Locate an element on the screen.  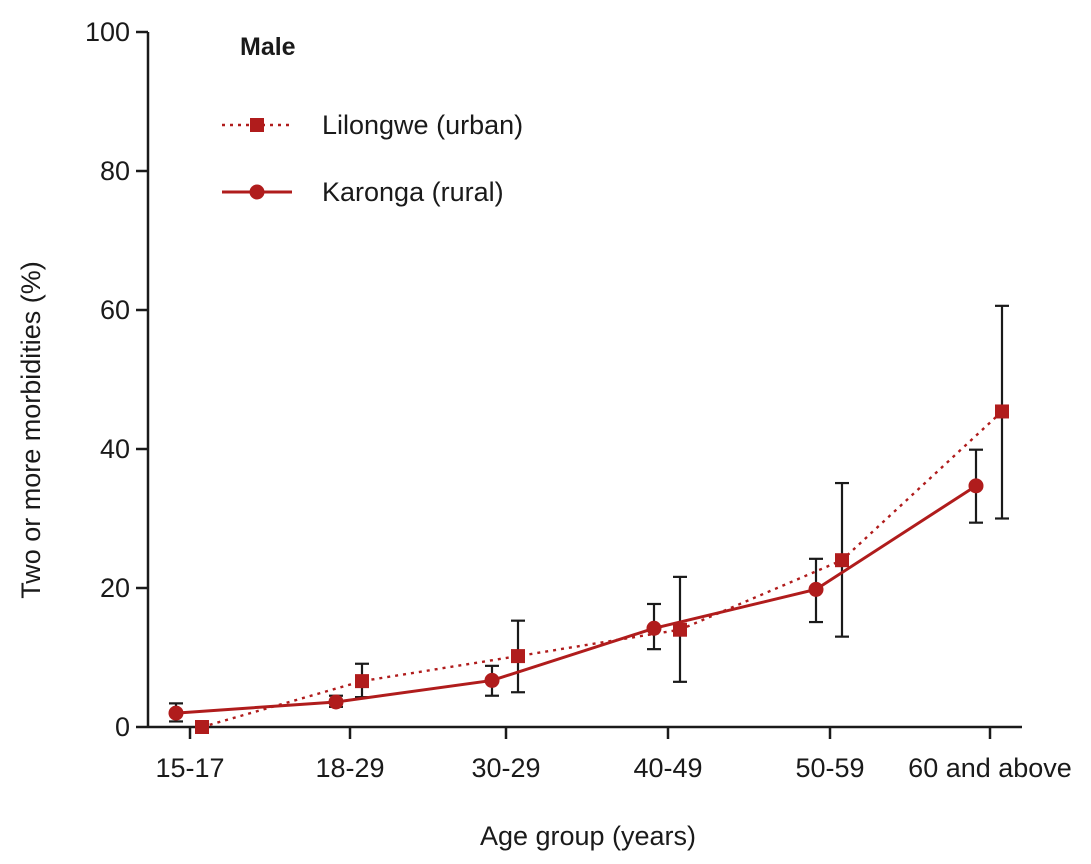
y-tick-label: 80 is located at coordinates (115, 171).